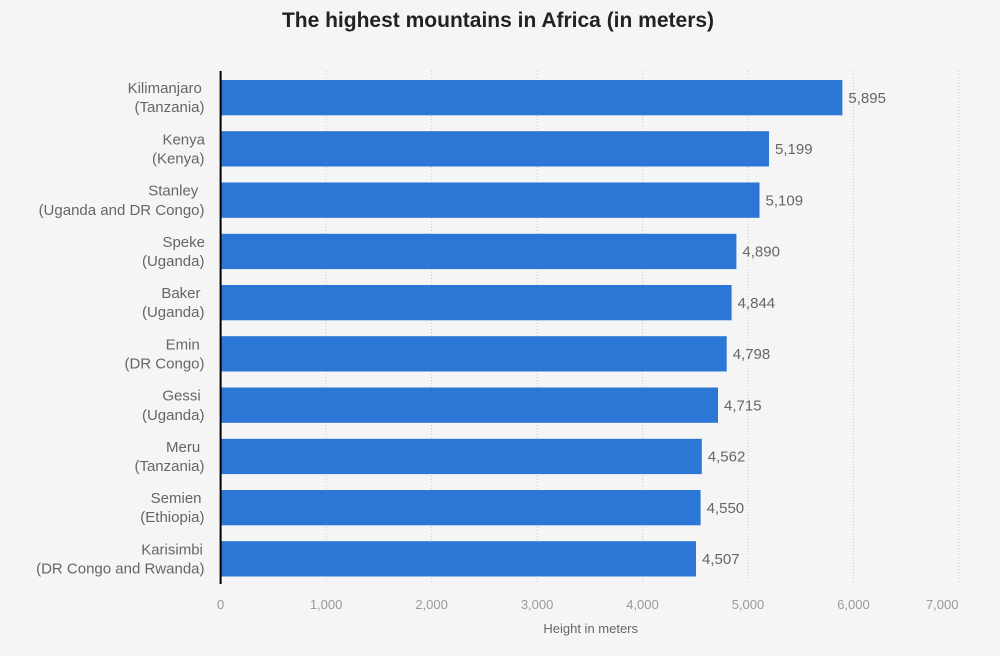  Describe the element at coordinates (757, 303) in the screenshot. I see `svg-text: 4,844` at that location.